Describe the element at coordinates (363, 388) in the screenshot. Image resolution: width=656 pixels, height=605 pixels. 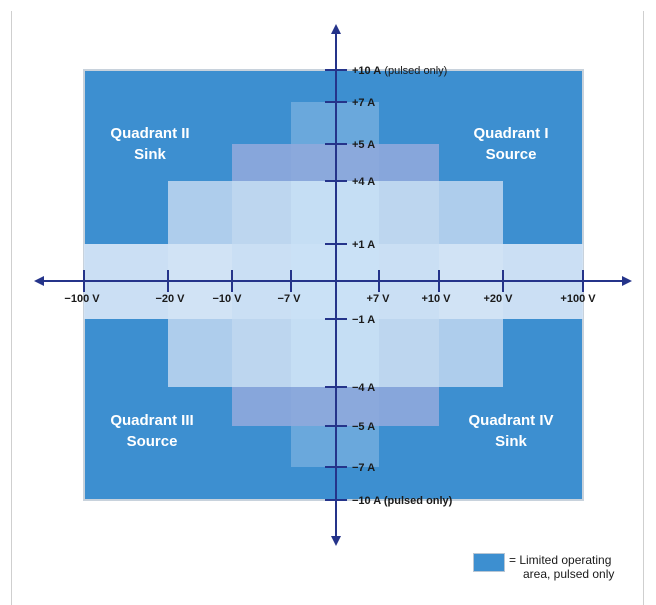
I see `y-tick-label-m4: −4 A` at that location.